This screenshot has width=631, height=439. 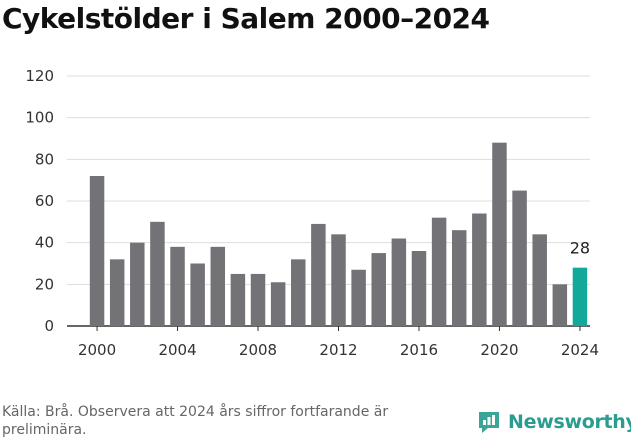 I want to click on x-tick-label: 2008, so click(x=258, y=350).